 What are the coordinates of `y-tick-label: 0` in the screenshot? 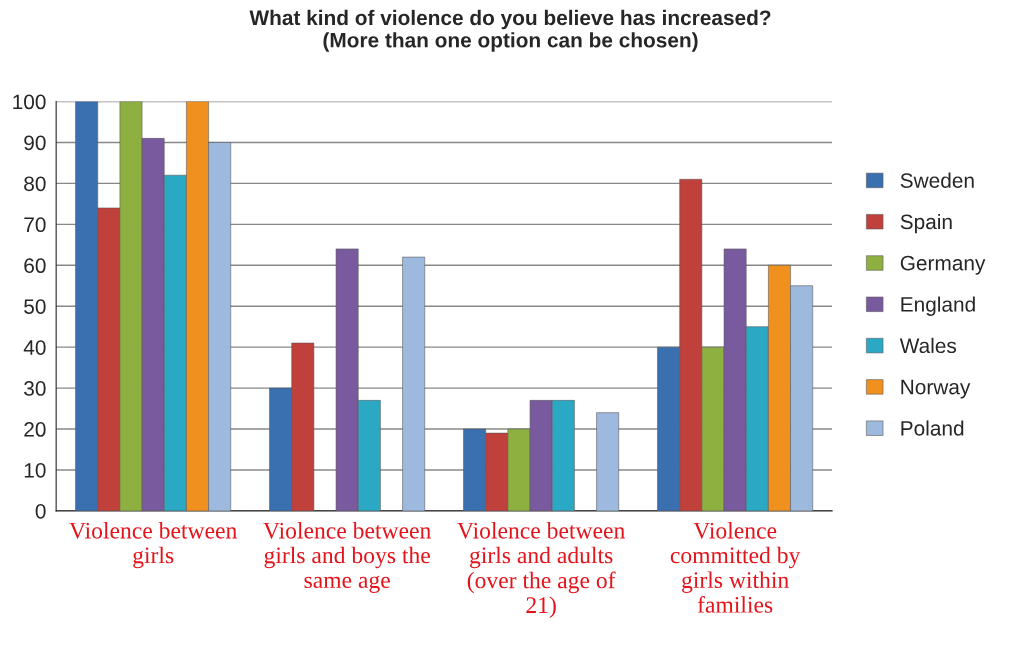 It's located at (40, 511).